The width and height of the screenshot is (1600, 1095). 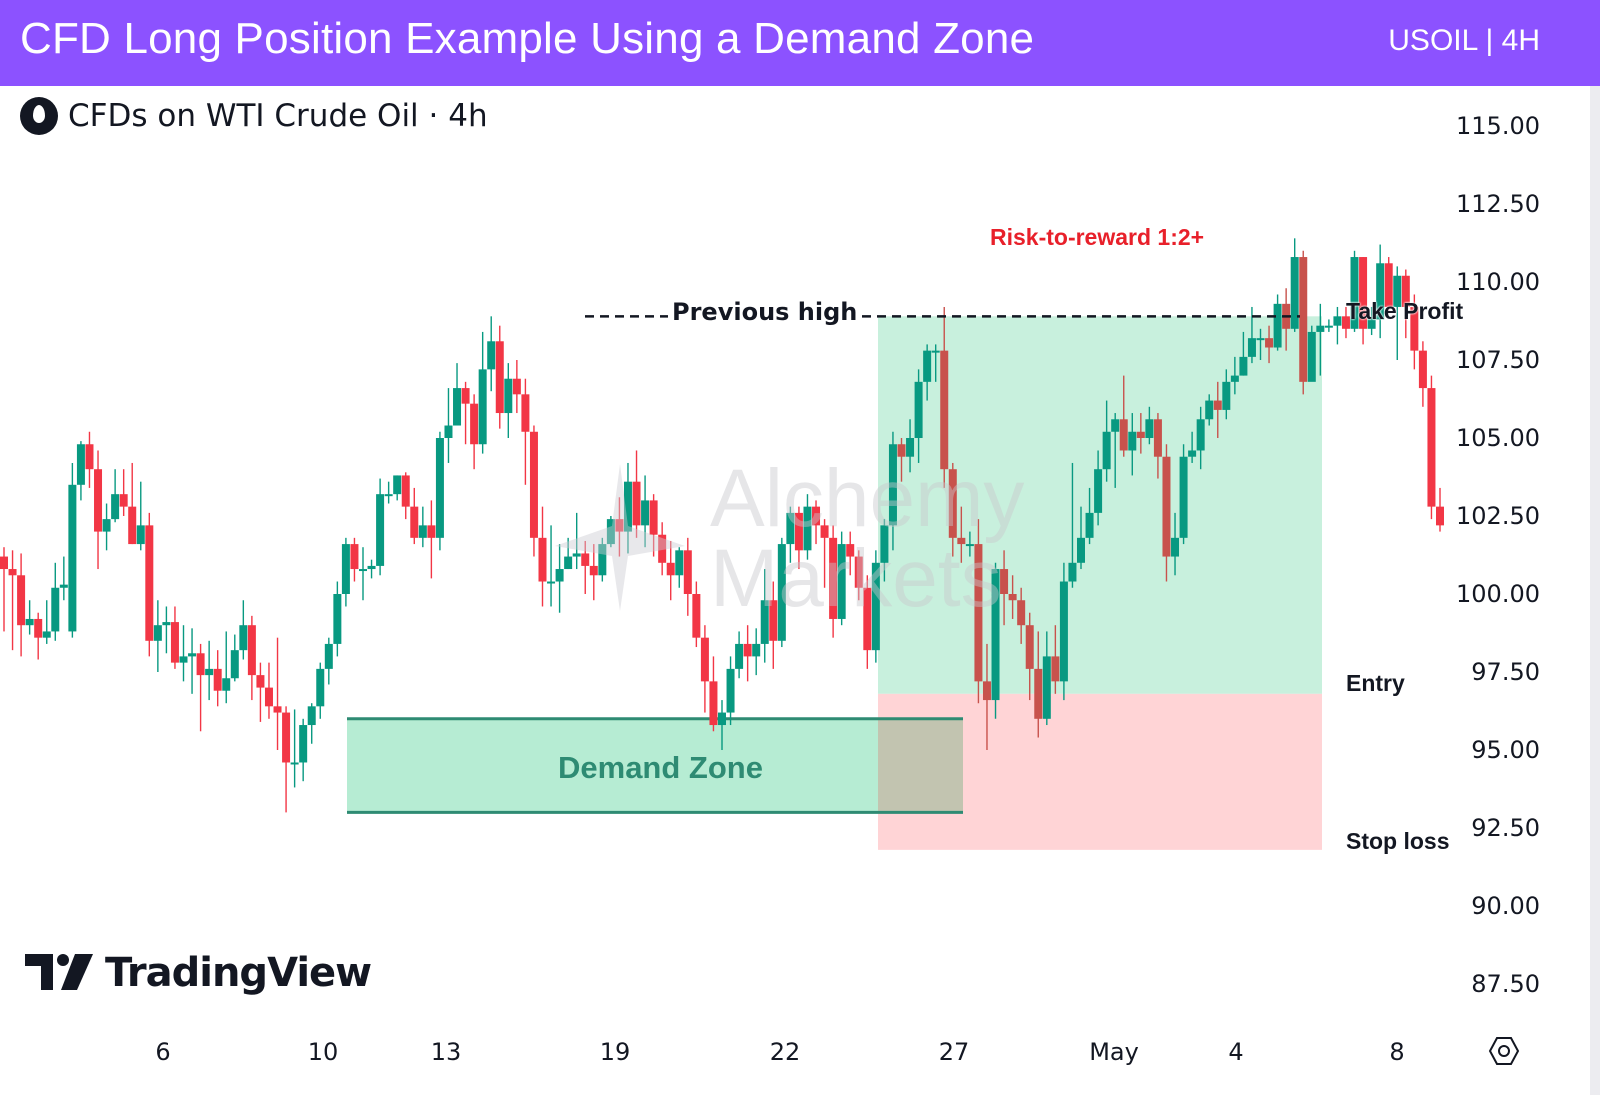 What do you see at coordinates (660, 767) in the screenshot?
I see `demand-zone-label: Demand Zone` at bounding box center [660, 767].